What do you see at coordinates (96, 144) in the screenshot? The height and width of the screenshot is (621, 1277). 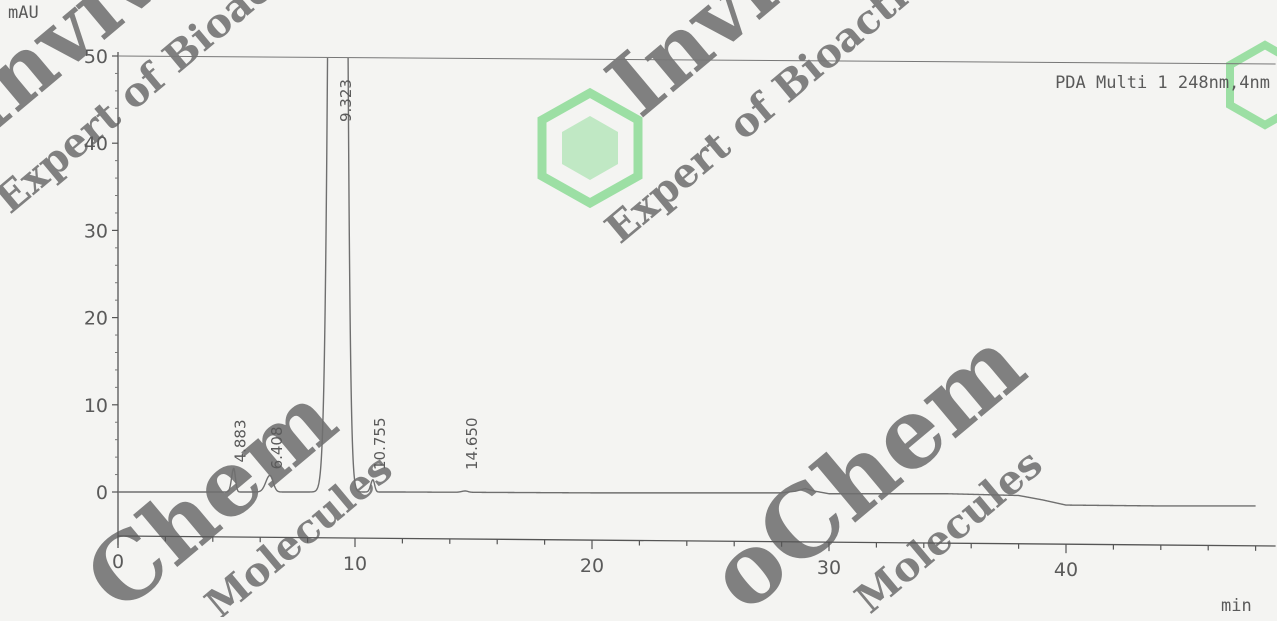 I see `y-tick-label: 40` at bounding box center [96, 144].